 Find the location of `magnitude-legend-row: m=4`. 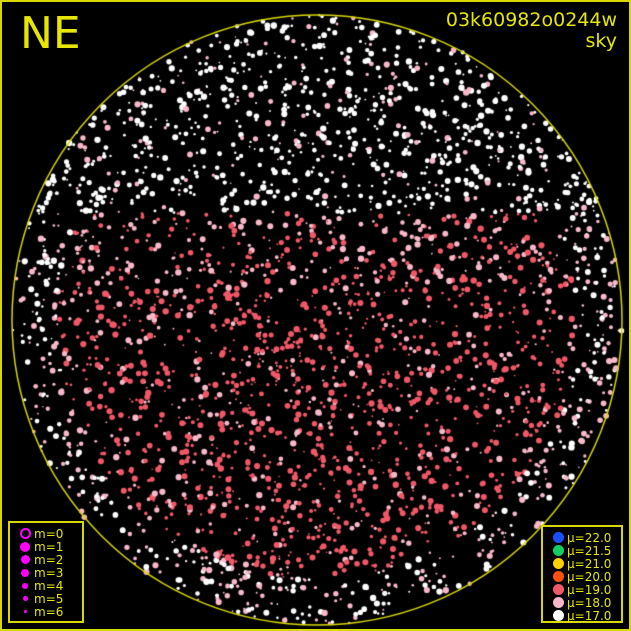

magnitude-legend-row: m=4 is located at coordinates (46, 585).